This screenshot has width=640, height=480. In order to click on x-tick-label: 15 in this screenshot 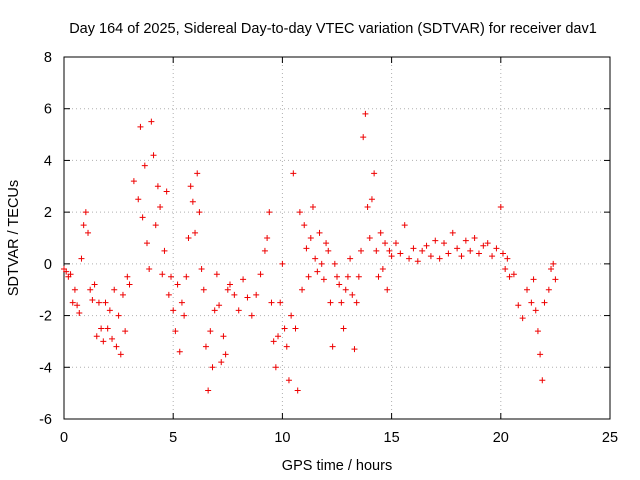, I will do `click(392, 438)`.